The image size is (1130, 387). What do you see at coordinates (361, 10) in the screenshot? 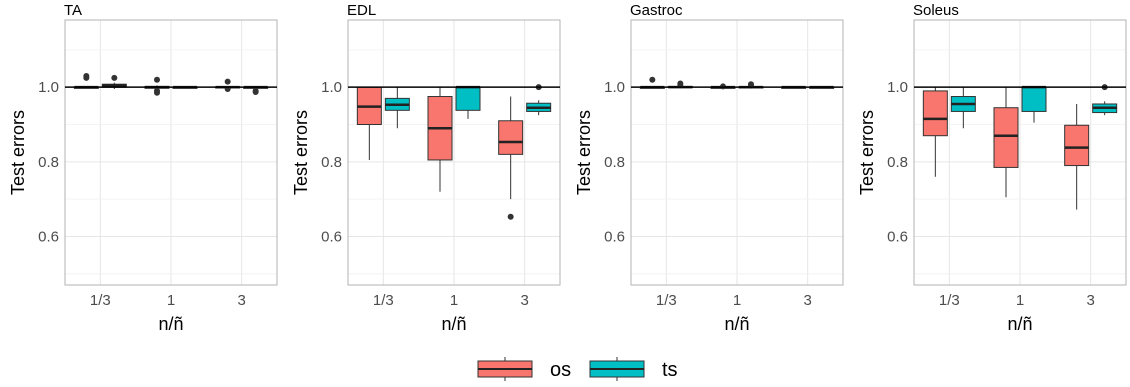
I see `panel-title: EDL` at bounding box center [361, 10].